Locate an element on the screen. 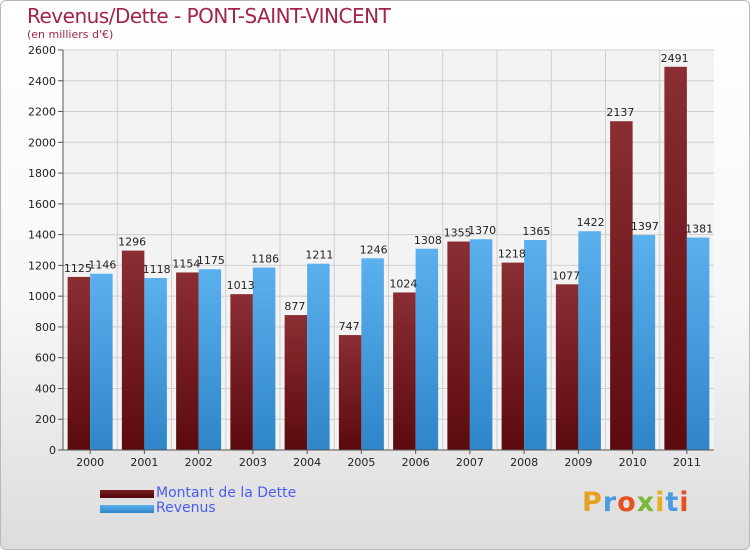 Image resolution: width=750 pixels, height=550 pixels. tick-label-x-2009: 2009 is located at coordinates (578, 462).